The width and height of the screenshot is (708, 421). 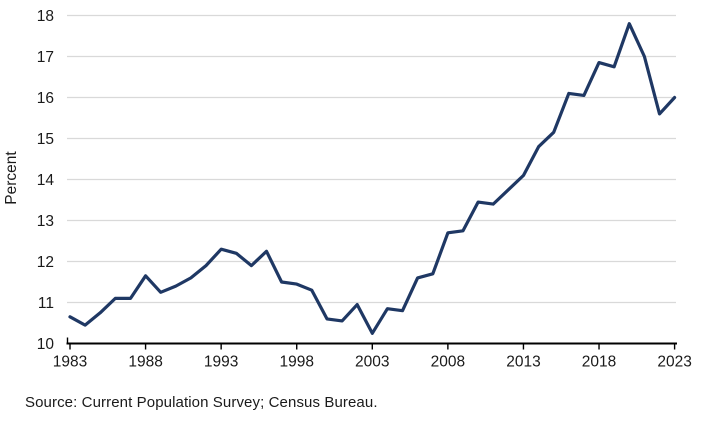 What do you see at coordinates (45, 57) in the screenshot?
I see `y-tick-label: 17` at bounding box center [45, 57].